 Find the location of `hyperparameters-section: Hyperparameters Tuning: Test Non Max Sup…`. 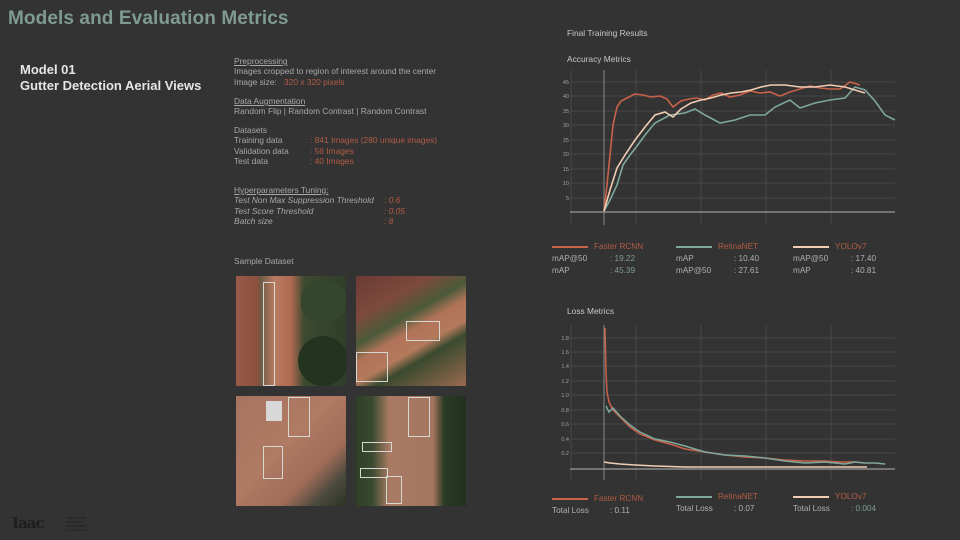

hyperparameters-section: Hyperparameters Tuning: Test Non Max Sup… is located at coordinates (319, 206).